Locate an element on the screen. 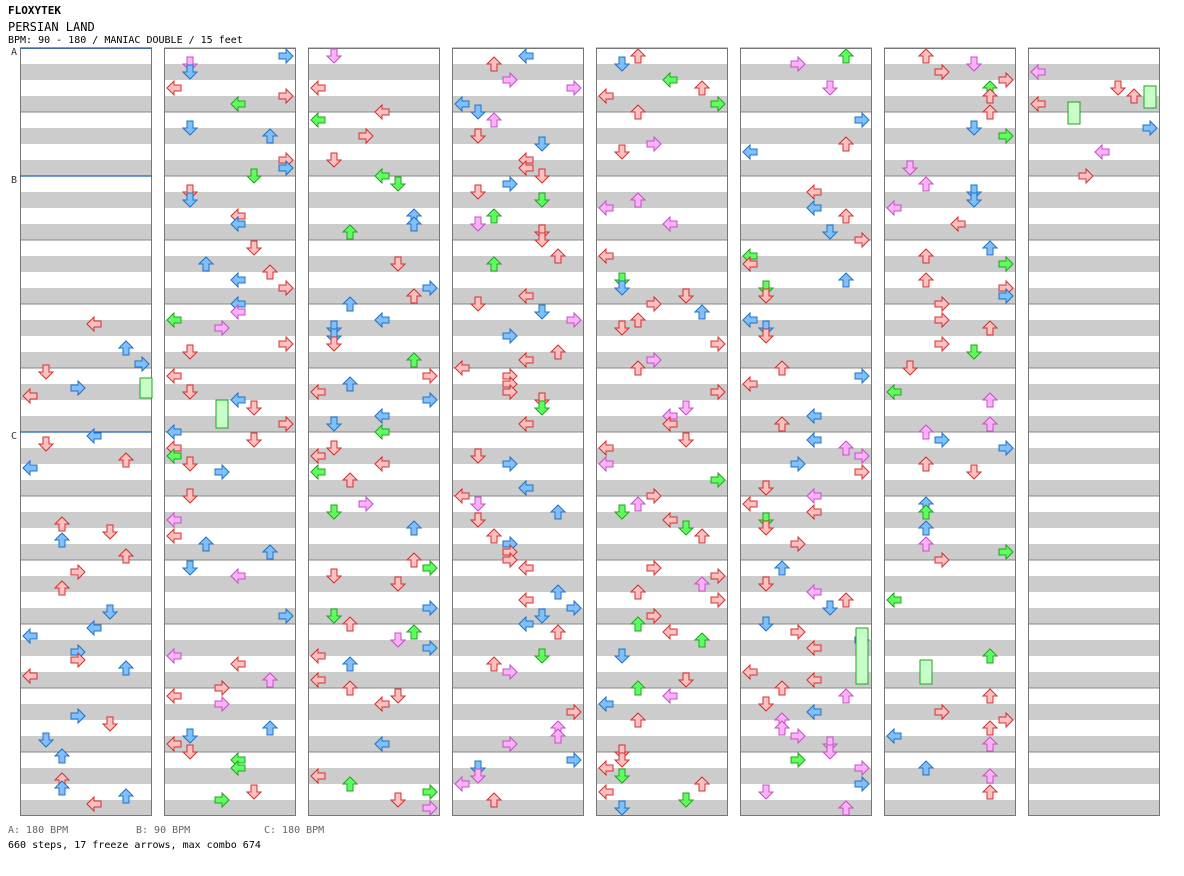 Image resolution: width=1184 pixels, height=876 pixels. bpm-legend-a: A: 180 BPM is located at coordinates (38, 830).